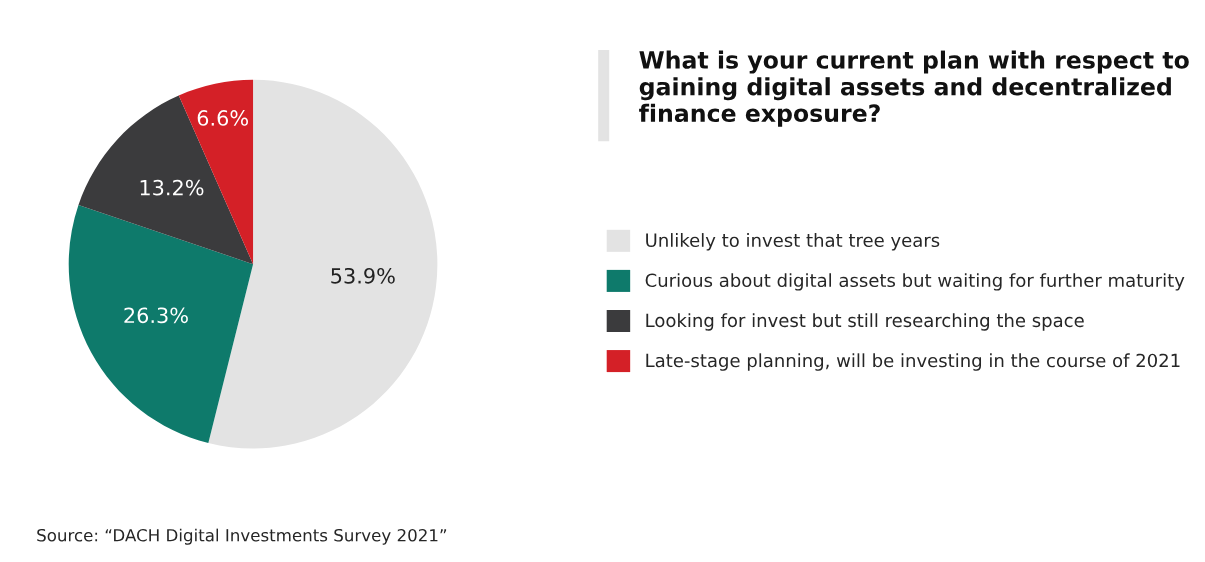 The width and height of the screenshot is (1205, 562). What do you see at coordinates (913, 362) in the screenshot?
I see `legend-label: Late-stage planning, will be investing in the course of 2021` at bounding box center [913, 362].